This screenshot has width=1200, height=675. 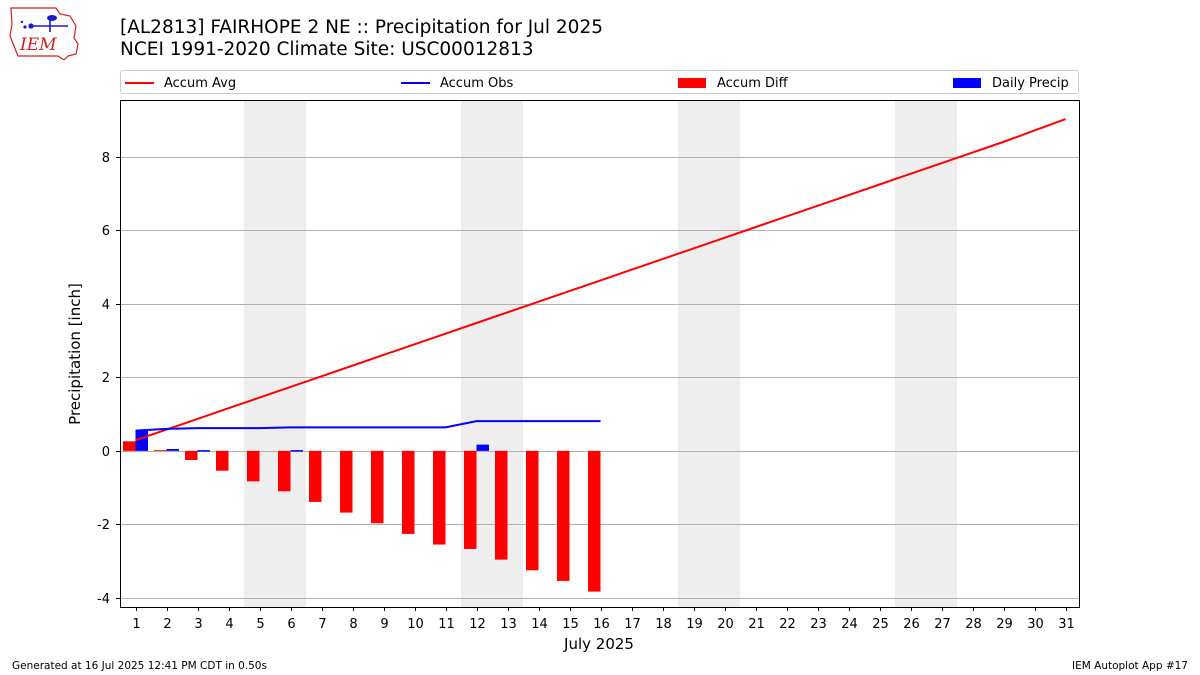 What do you see at coordinates (353, 624) in the screenshot?
I see `x-tick-label: 8` at bounding box center [353, 624].